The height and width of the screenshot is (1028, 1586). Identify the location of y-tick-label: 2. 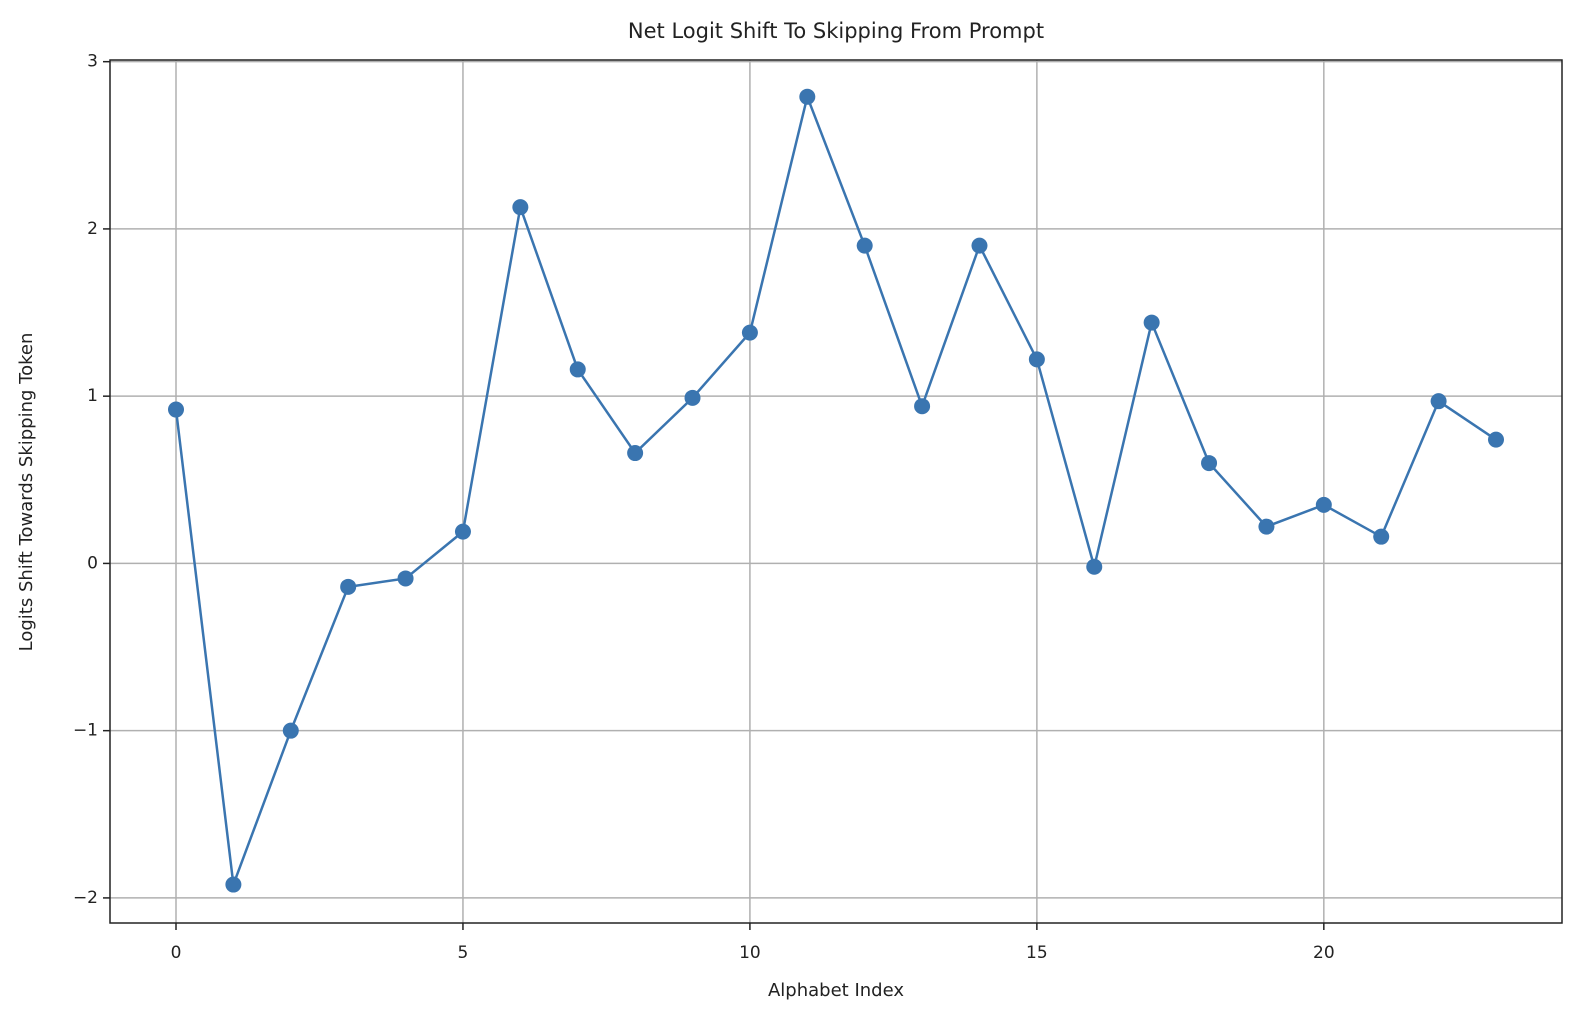
(92, 229).